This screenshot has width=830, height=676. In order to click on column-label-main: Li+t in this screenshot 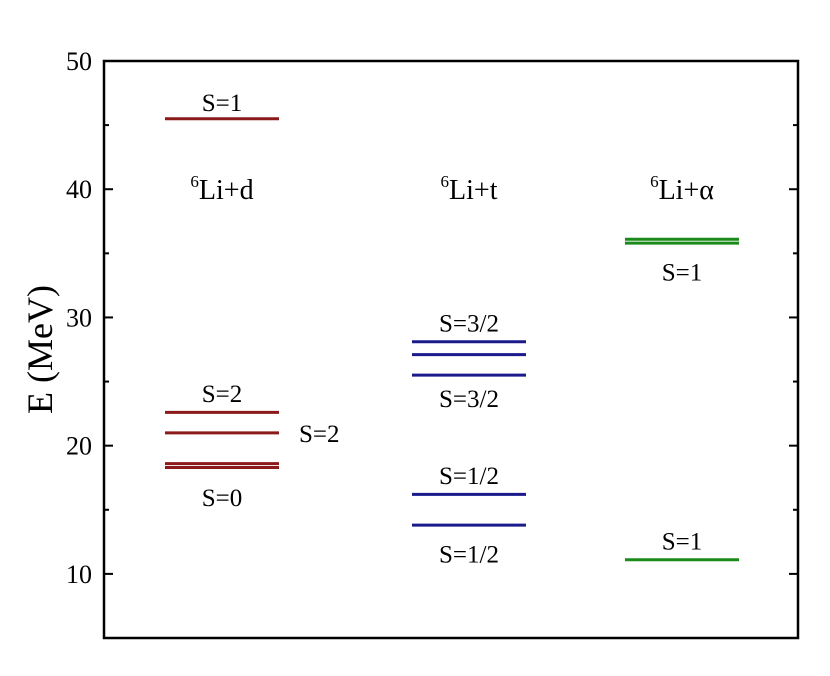, I will do `click(473, 190)`.